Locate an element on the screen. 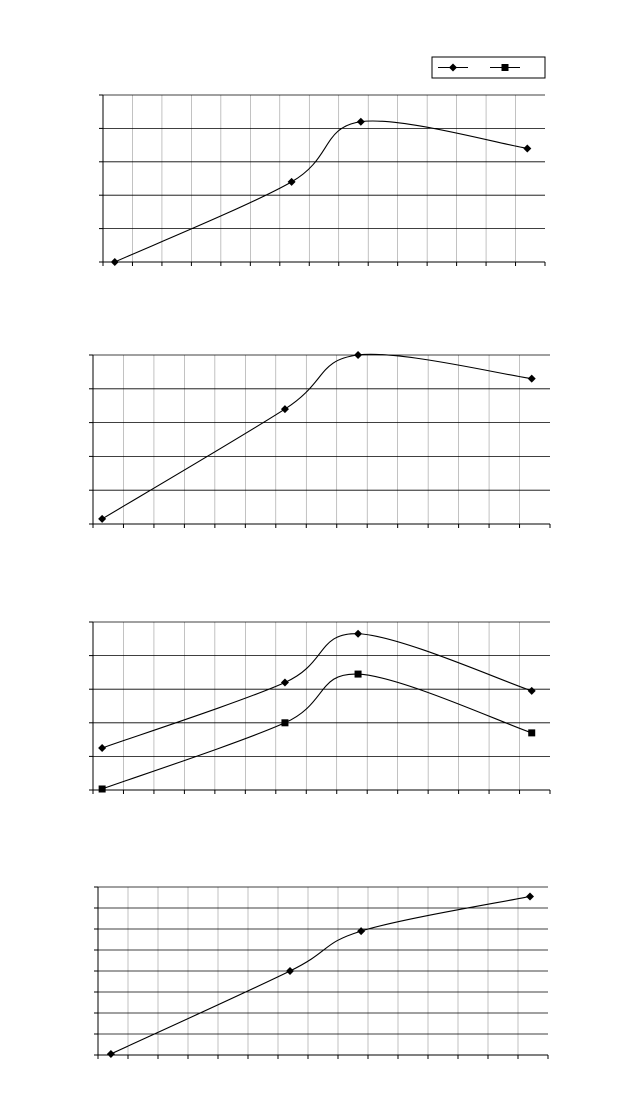  legend-box is located at coordinates (488, 67).